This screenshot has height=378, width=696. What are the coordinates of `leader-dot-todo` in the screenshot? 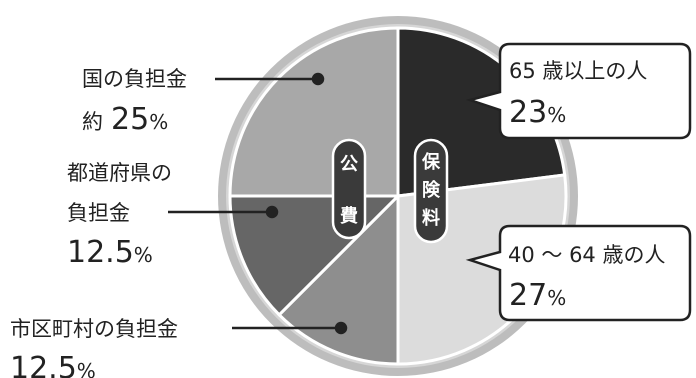 It's located at (272, 212).